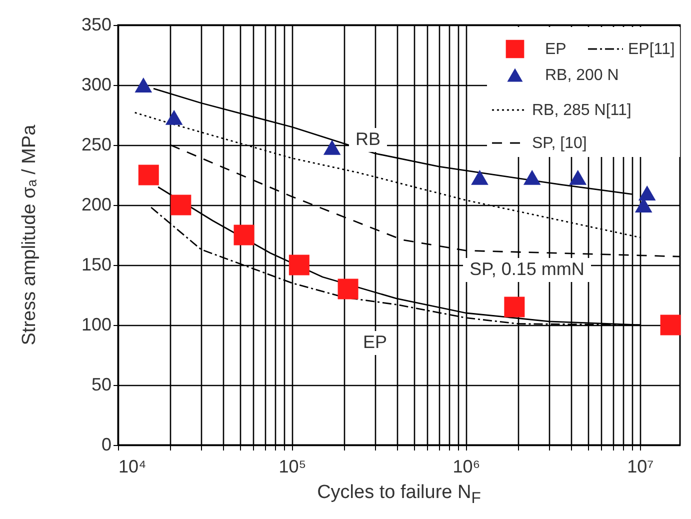  I want to click on legend-label: EP, so click(555, 49).